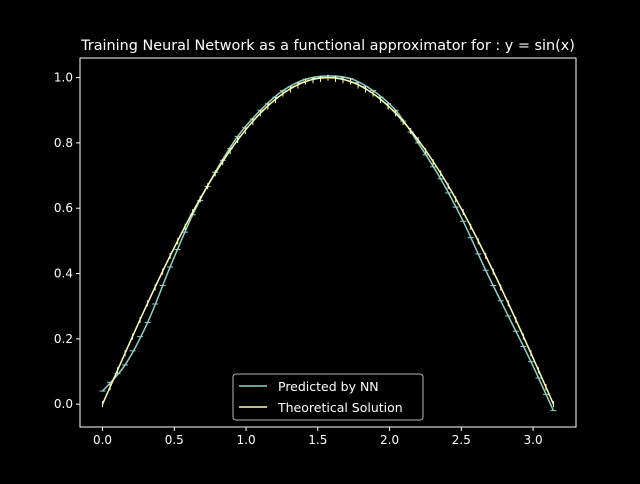 This screenshot has width=640, height=484. Describe the element at coordinates (63, 208) in the screenshot. I see `y-tick-label: 0.6` at that location.